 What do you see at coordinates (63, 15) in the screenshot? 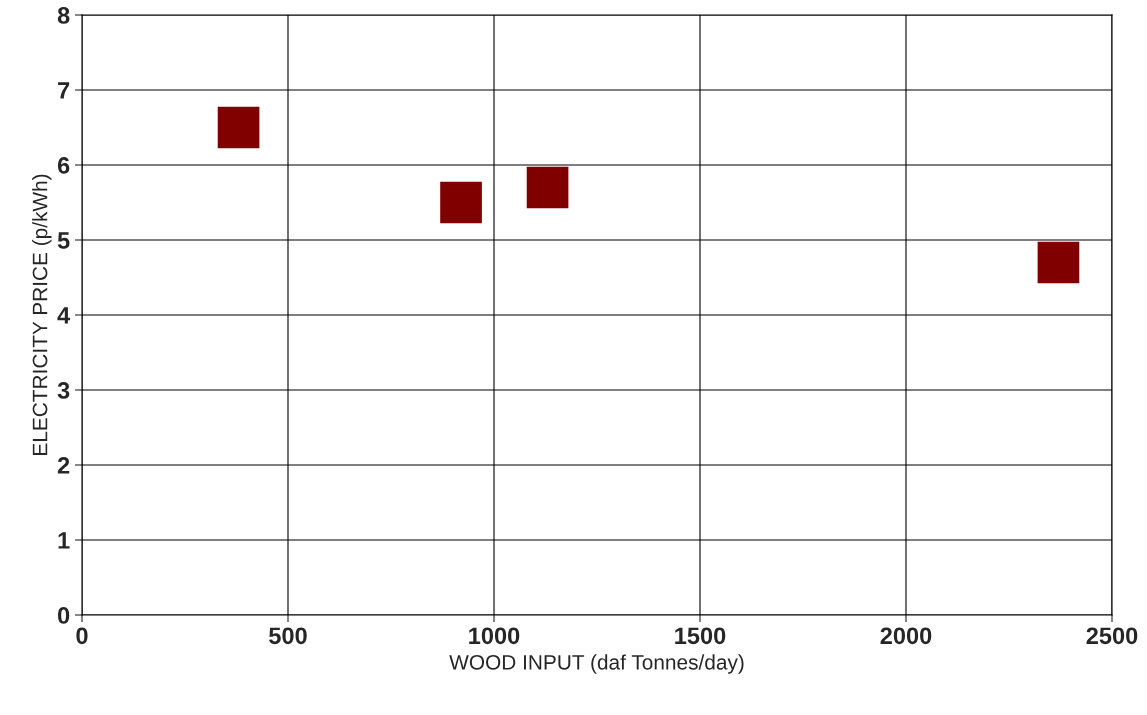
I see `y-tick-label: 8` at bounding box center [63, 15].